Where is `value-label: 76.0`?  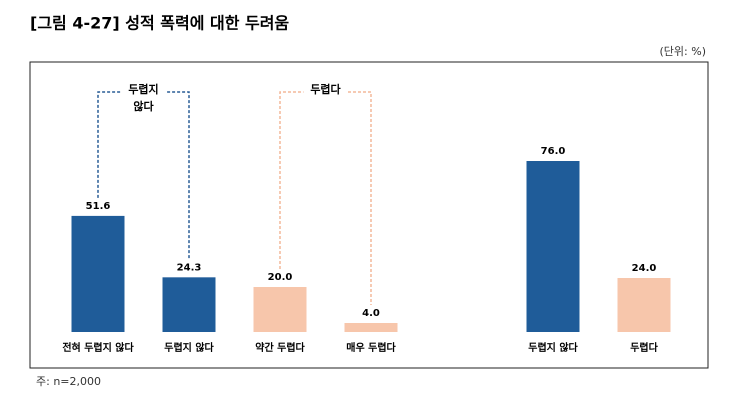
value-label: 76.0 is located at coordinates (553, 151).